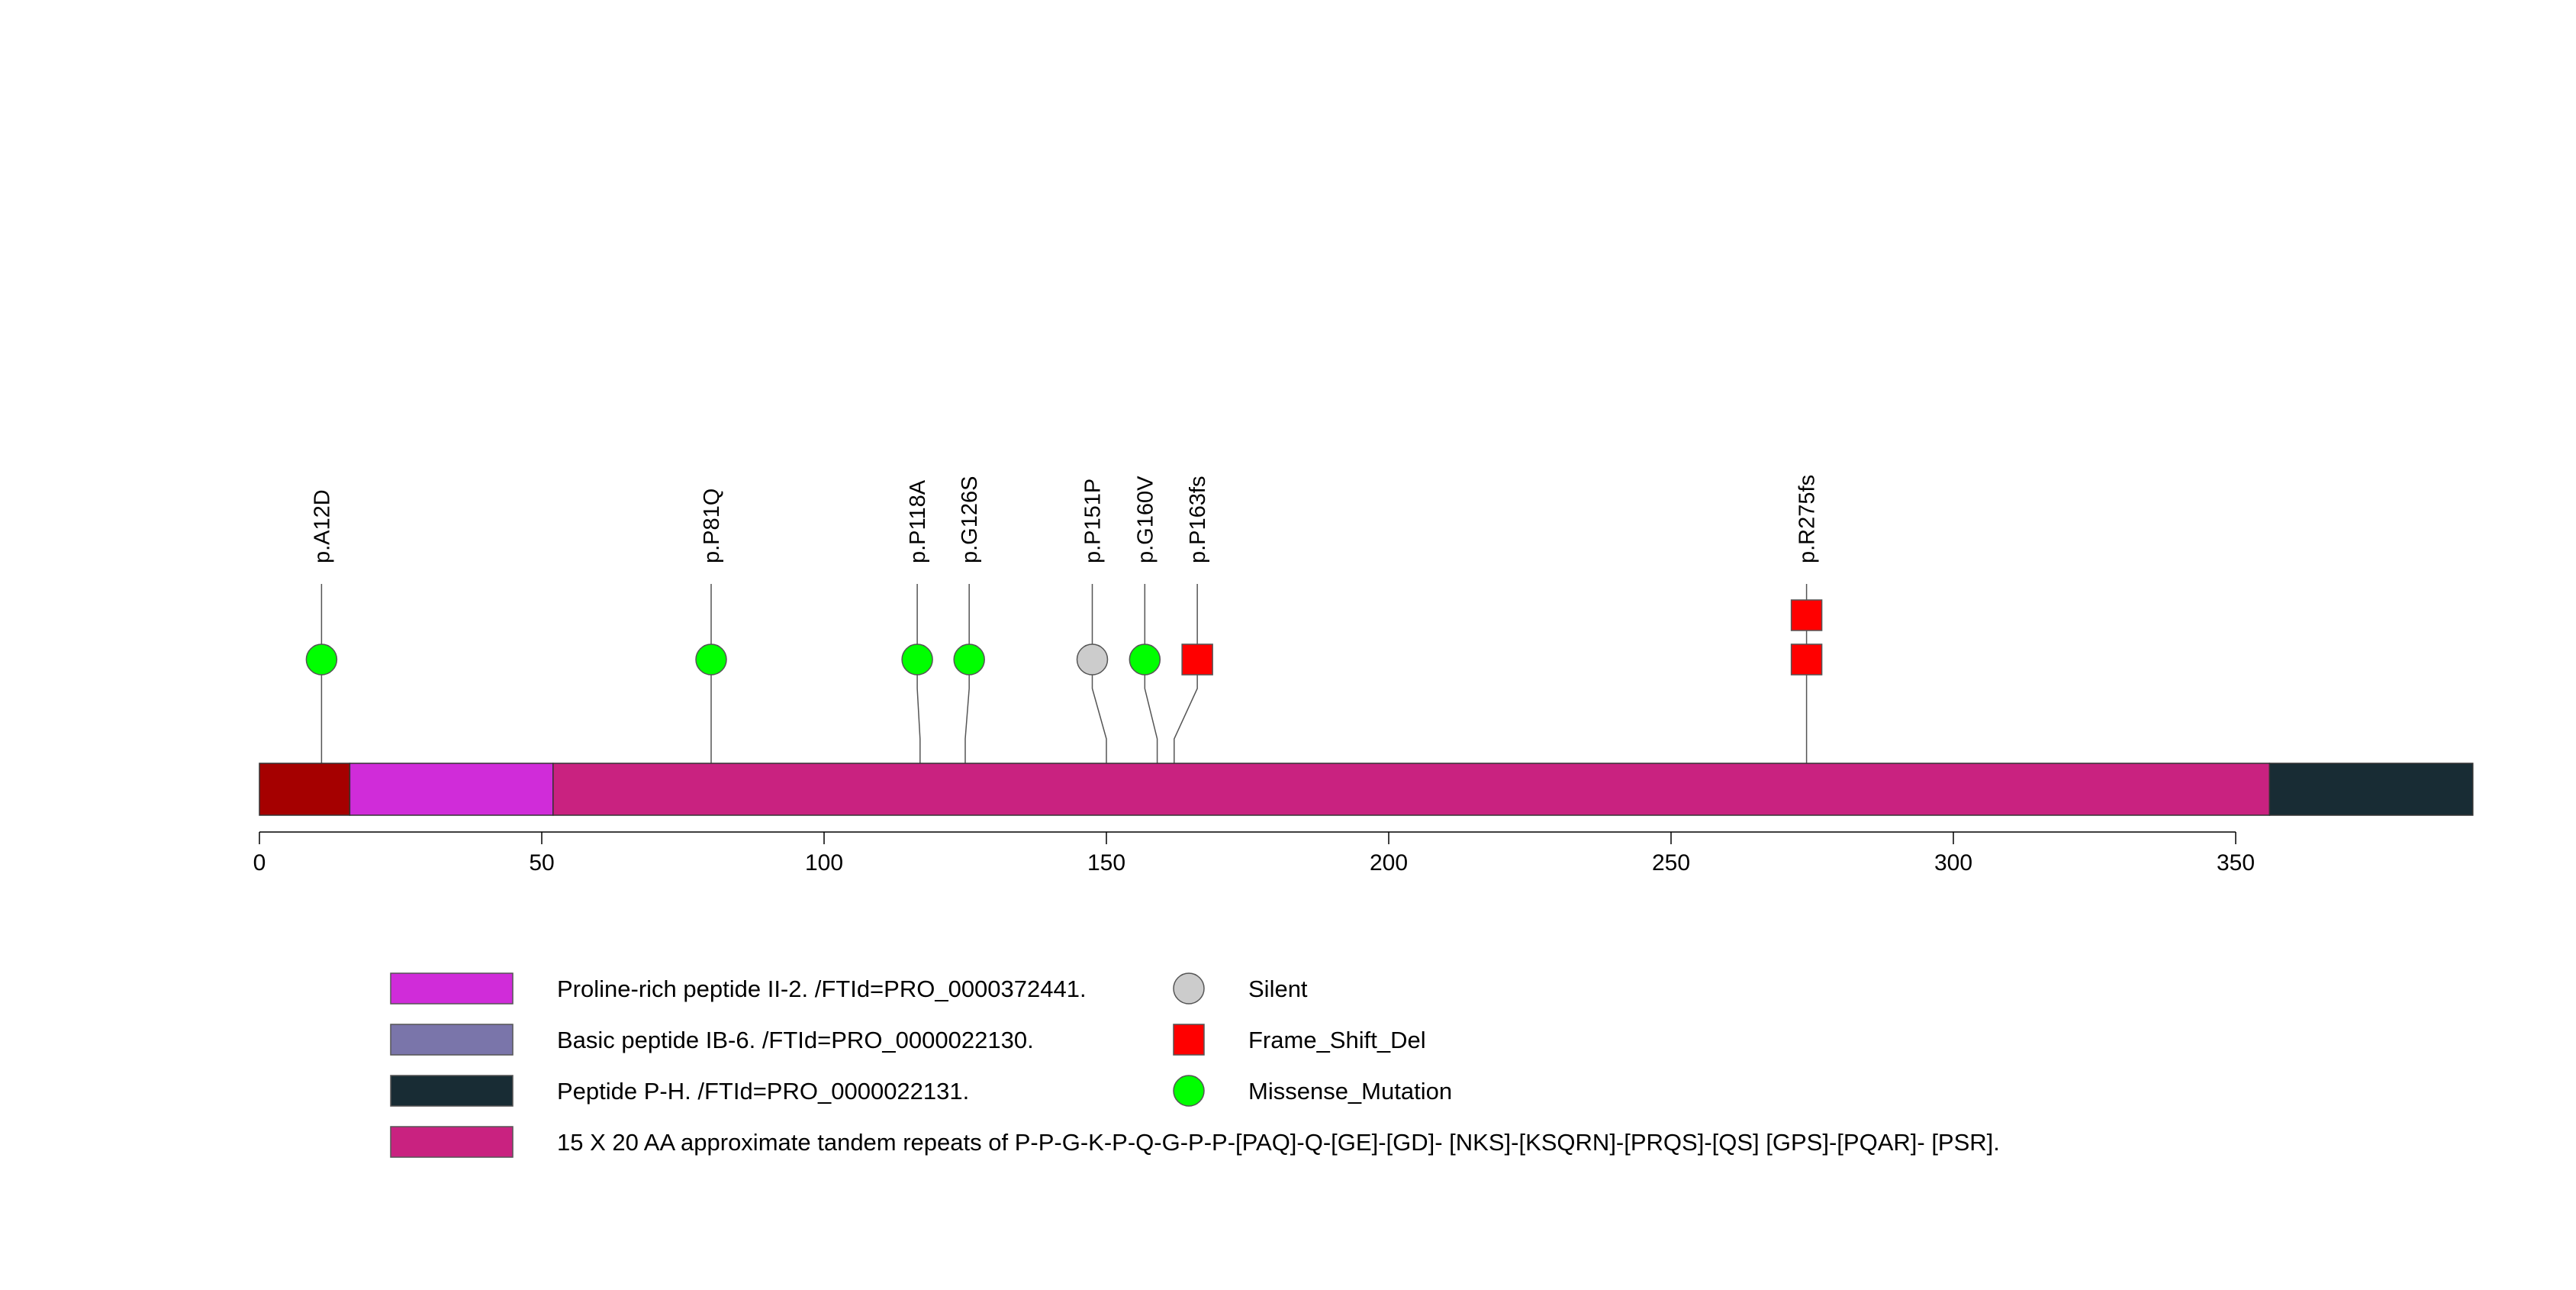  Describe the element at coordinates (1337, 1040) in the screenshot. I see `legend-mutation-label-1: Frame_Shift_Del` at that location.